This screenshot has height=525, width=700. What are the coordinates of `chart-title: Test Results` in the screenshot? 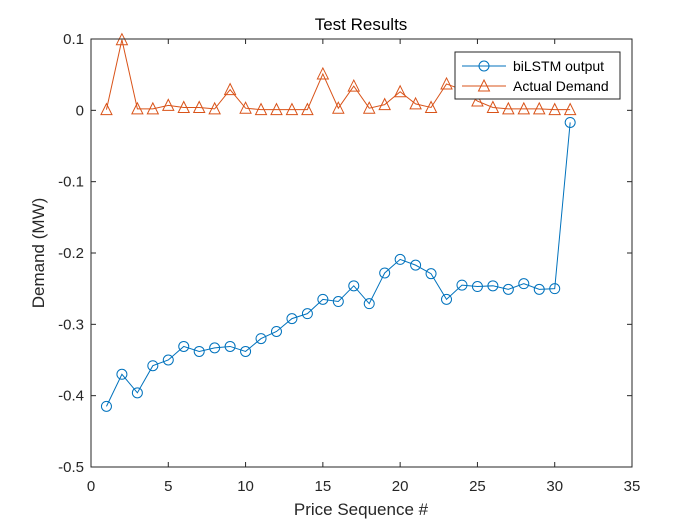 It's located at (361, 24).